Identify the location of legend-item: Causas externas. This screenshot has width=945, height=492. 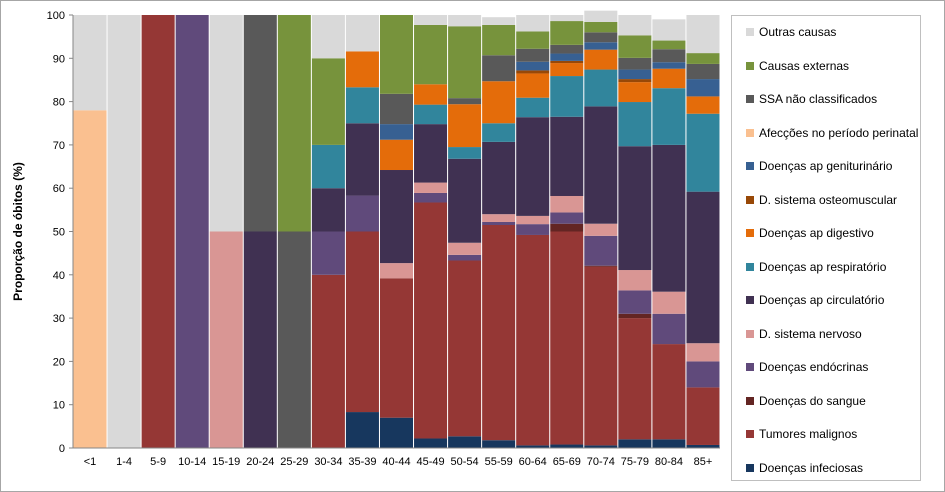
(797, 66).